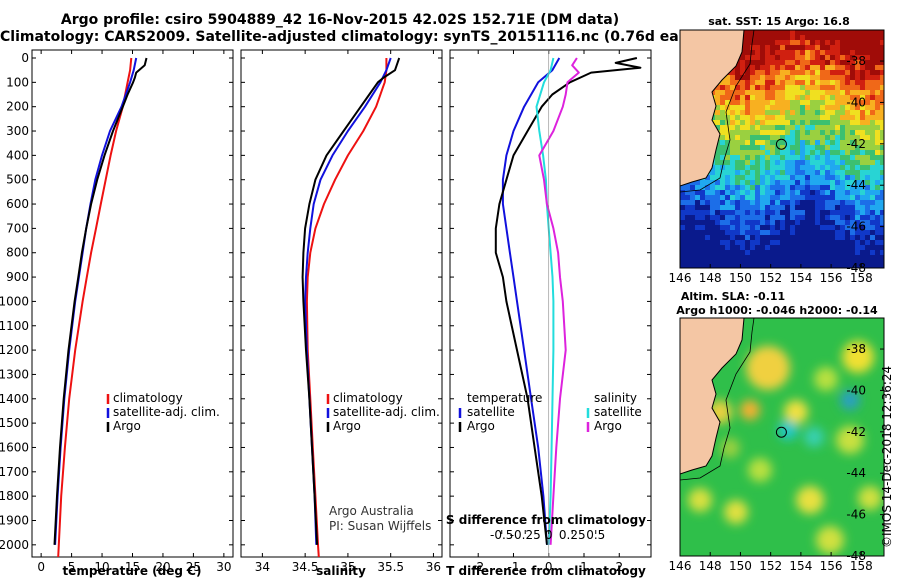 This screenshot has height=580, width=900. Describe the element at coordinates (501, 535) in the screenshot. I see `s-tick-label: -0.5` at that location.